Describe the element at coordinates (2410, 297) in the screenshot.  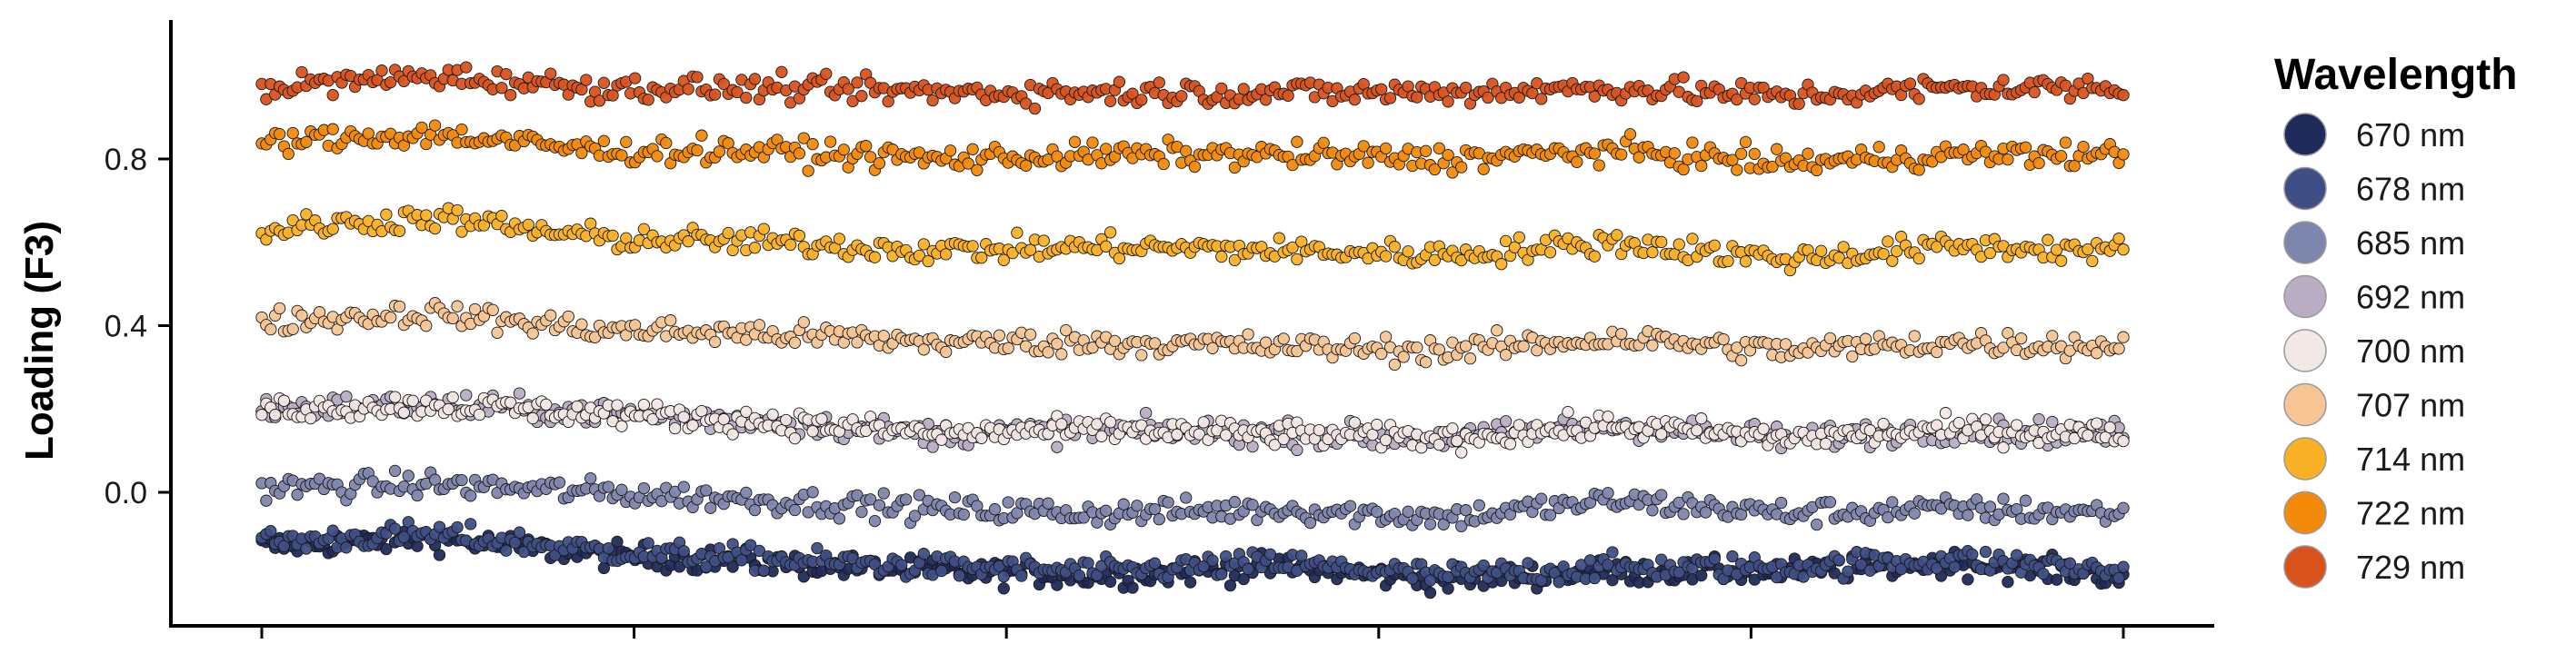
I see `legend-label: 692 nm` at that location.